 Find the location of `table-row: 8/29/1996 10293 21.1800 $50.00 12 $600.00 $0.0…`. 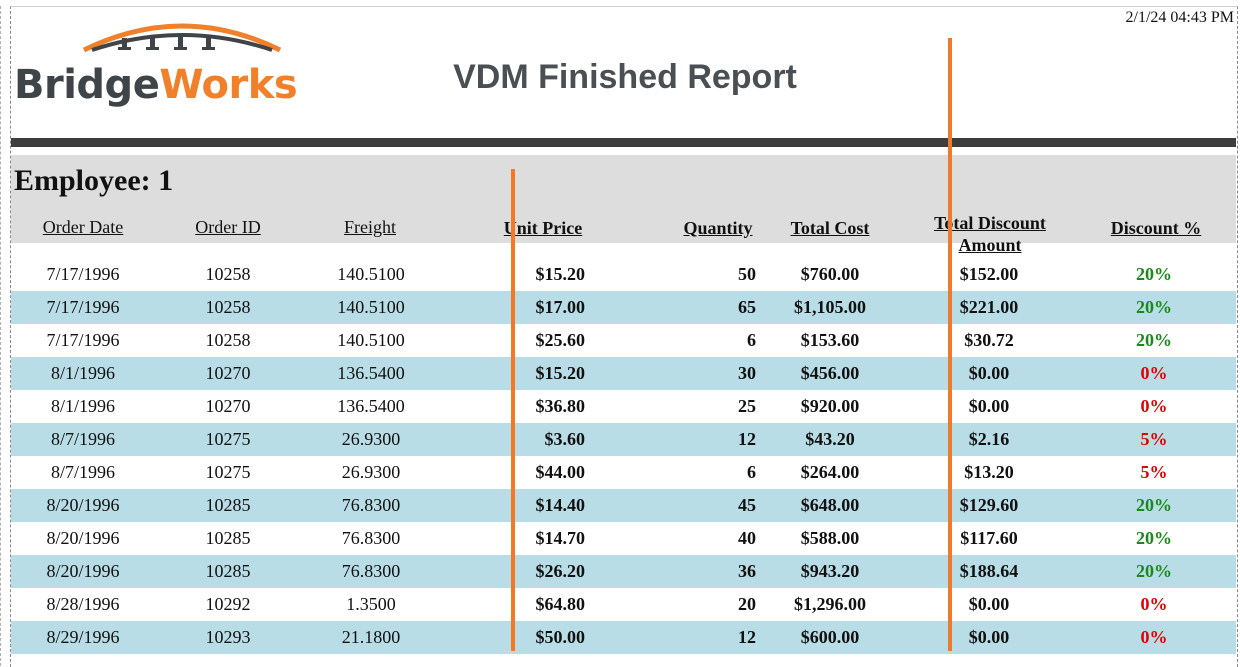

table-row: 8/29/1996 10293 21.1800 $50.00 12 $600.00 $0.0… is located at coordinates (623, 637).